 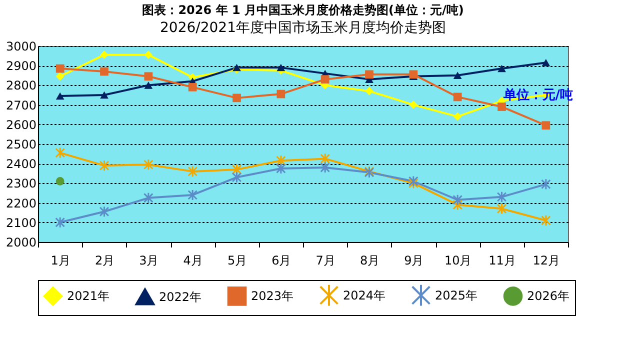 I want to click on legend-label: 2023年, so click(x=272, y=296).